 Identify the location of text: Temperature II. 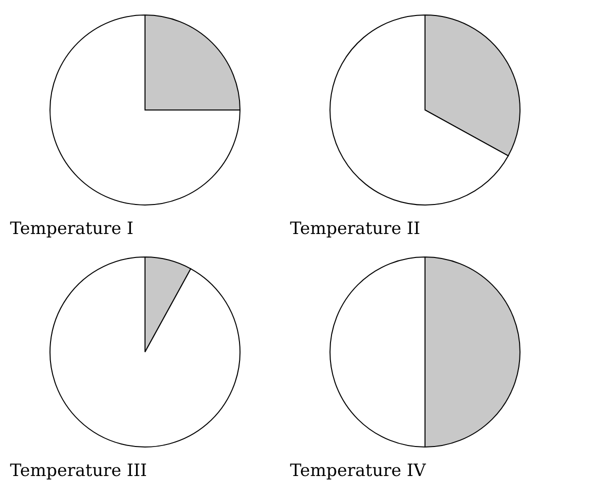
(355, 229).